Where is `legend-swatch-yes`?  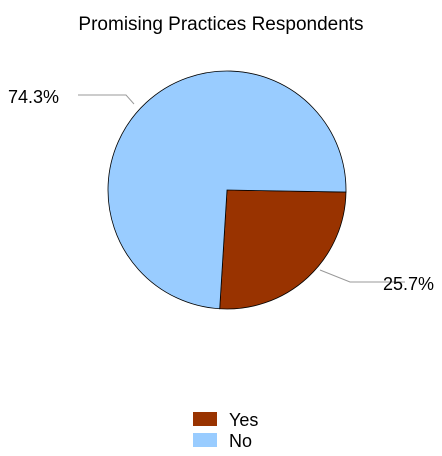 legend-swatch-yes is located at coordinates (205, 419).